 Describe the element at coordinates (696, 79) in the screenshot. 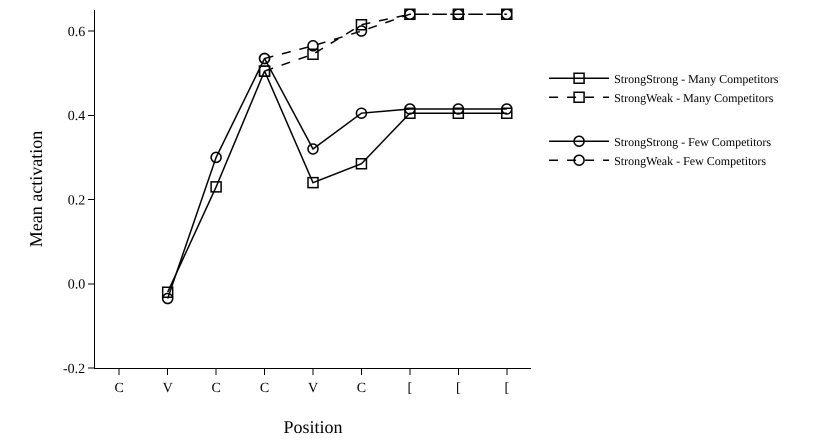

I see `legend-label: StrongStrong - Many Competitors` at that location.